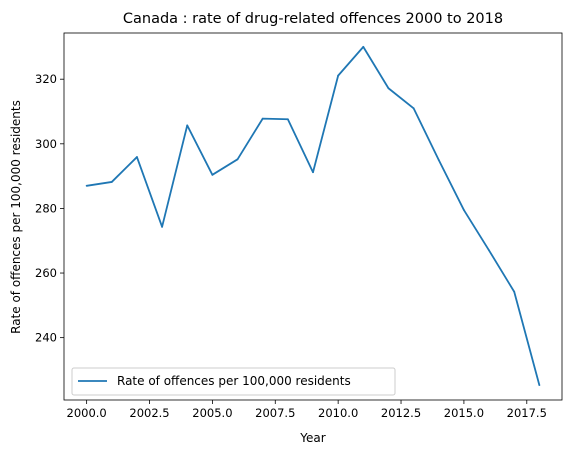  I want to click on y-tick-label: 240, so click(46, 338).